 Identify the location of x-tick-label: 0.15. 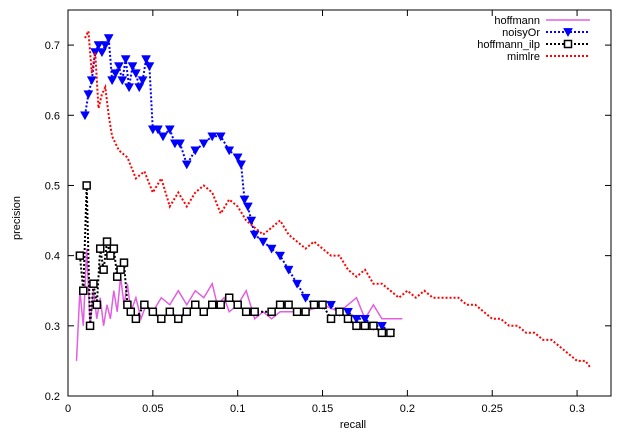
(322, 409).